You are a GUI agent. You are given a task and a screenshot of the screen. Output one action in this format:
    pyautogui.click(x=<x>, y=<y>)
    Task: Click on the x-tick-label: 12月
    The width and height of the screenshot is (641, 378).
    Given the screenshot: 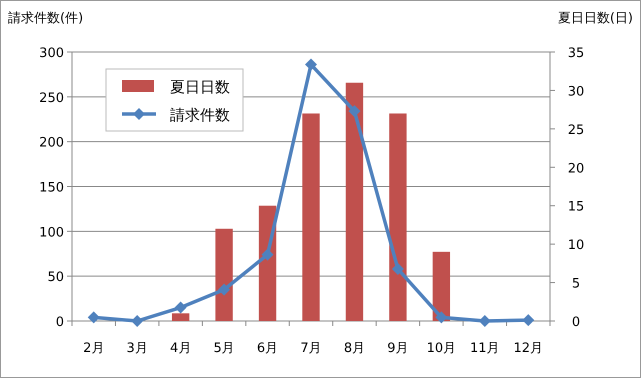 What is the action you would take?
    pyautogui.click(x=529, y=348)
    